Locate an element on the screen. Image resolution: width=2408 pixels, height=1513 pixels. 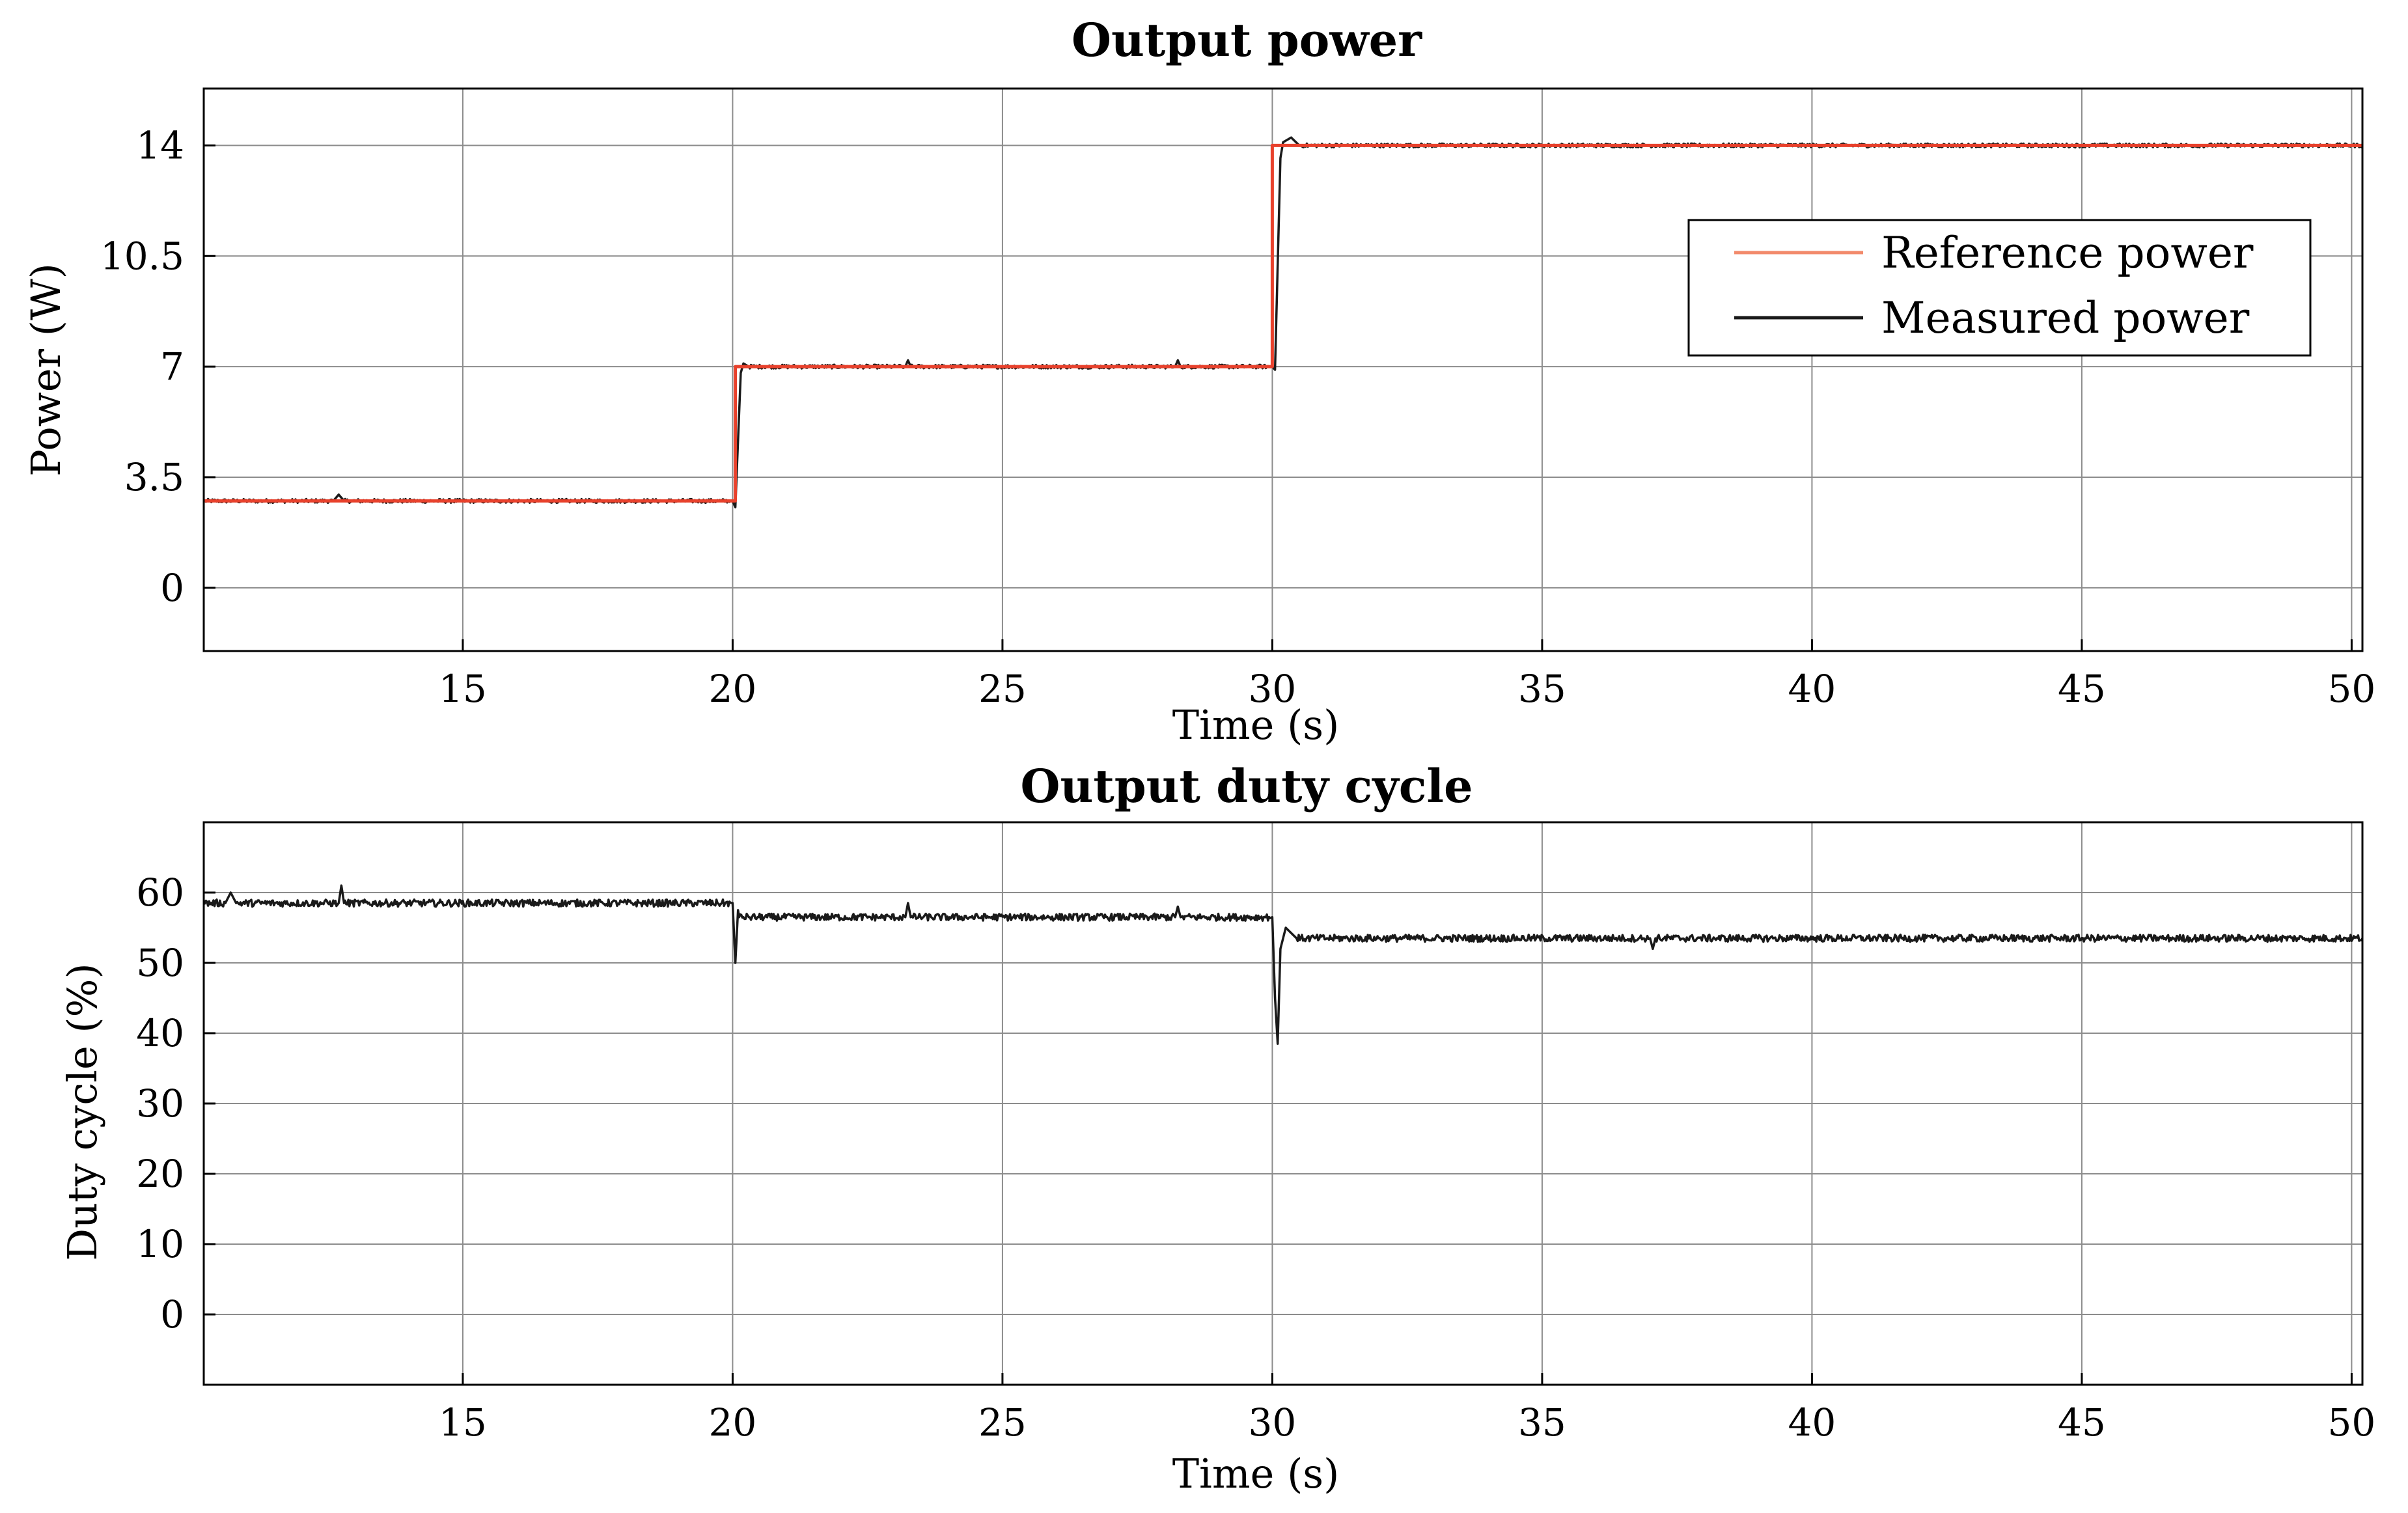
power-chart-y-label: Power (W) is located at coordinates (46, 370).